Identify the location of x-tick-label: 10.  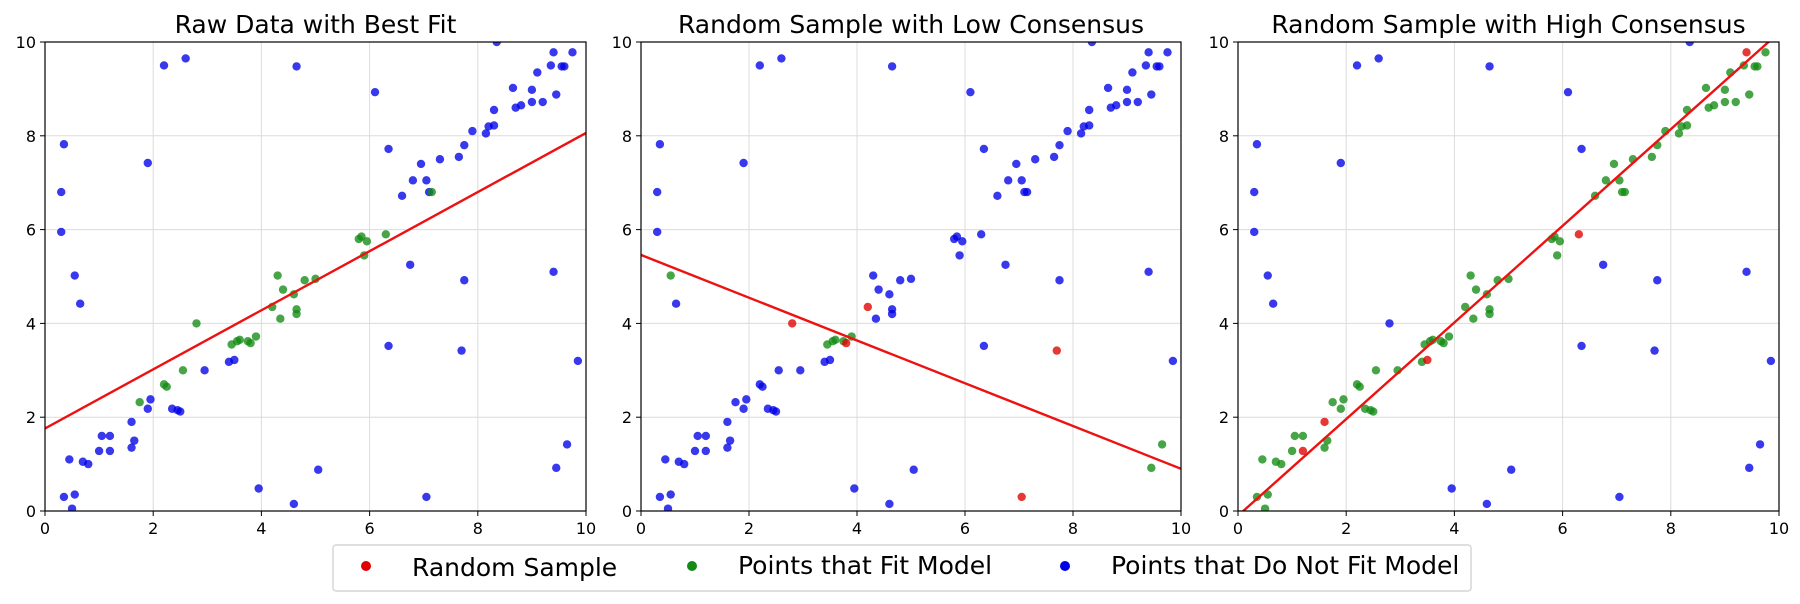
(1181, 528).